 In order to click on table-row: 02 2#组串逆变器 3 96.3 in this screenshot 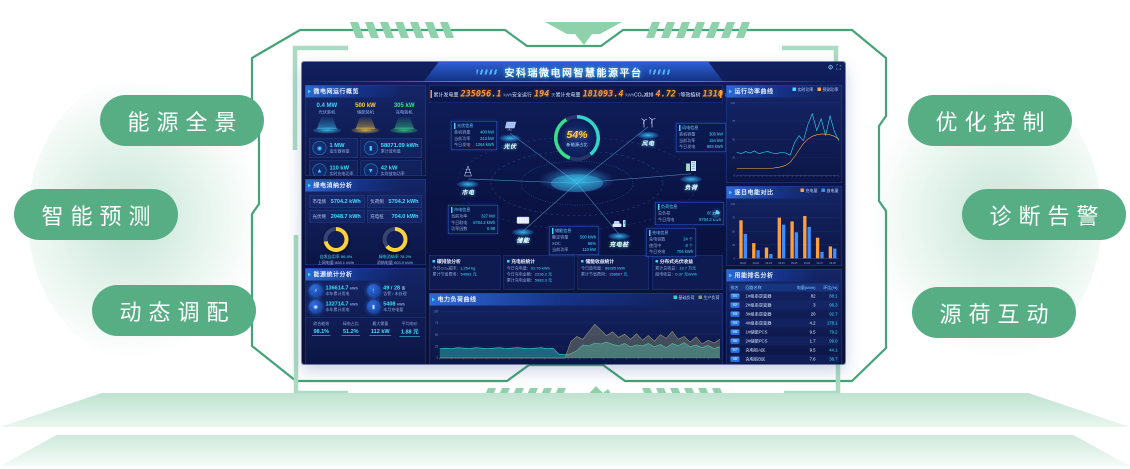, I will do `click(784, 305)`.